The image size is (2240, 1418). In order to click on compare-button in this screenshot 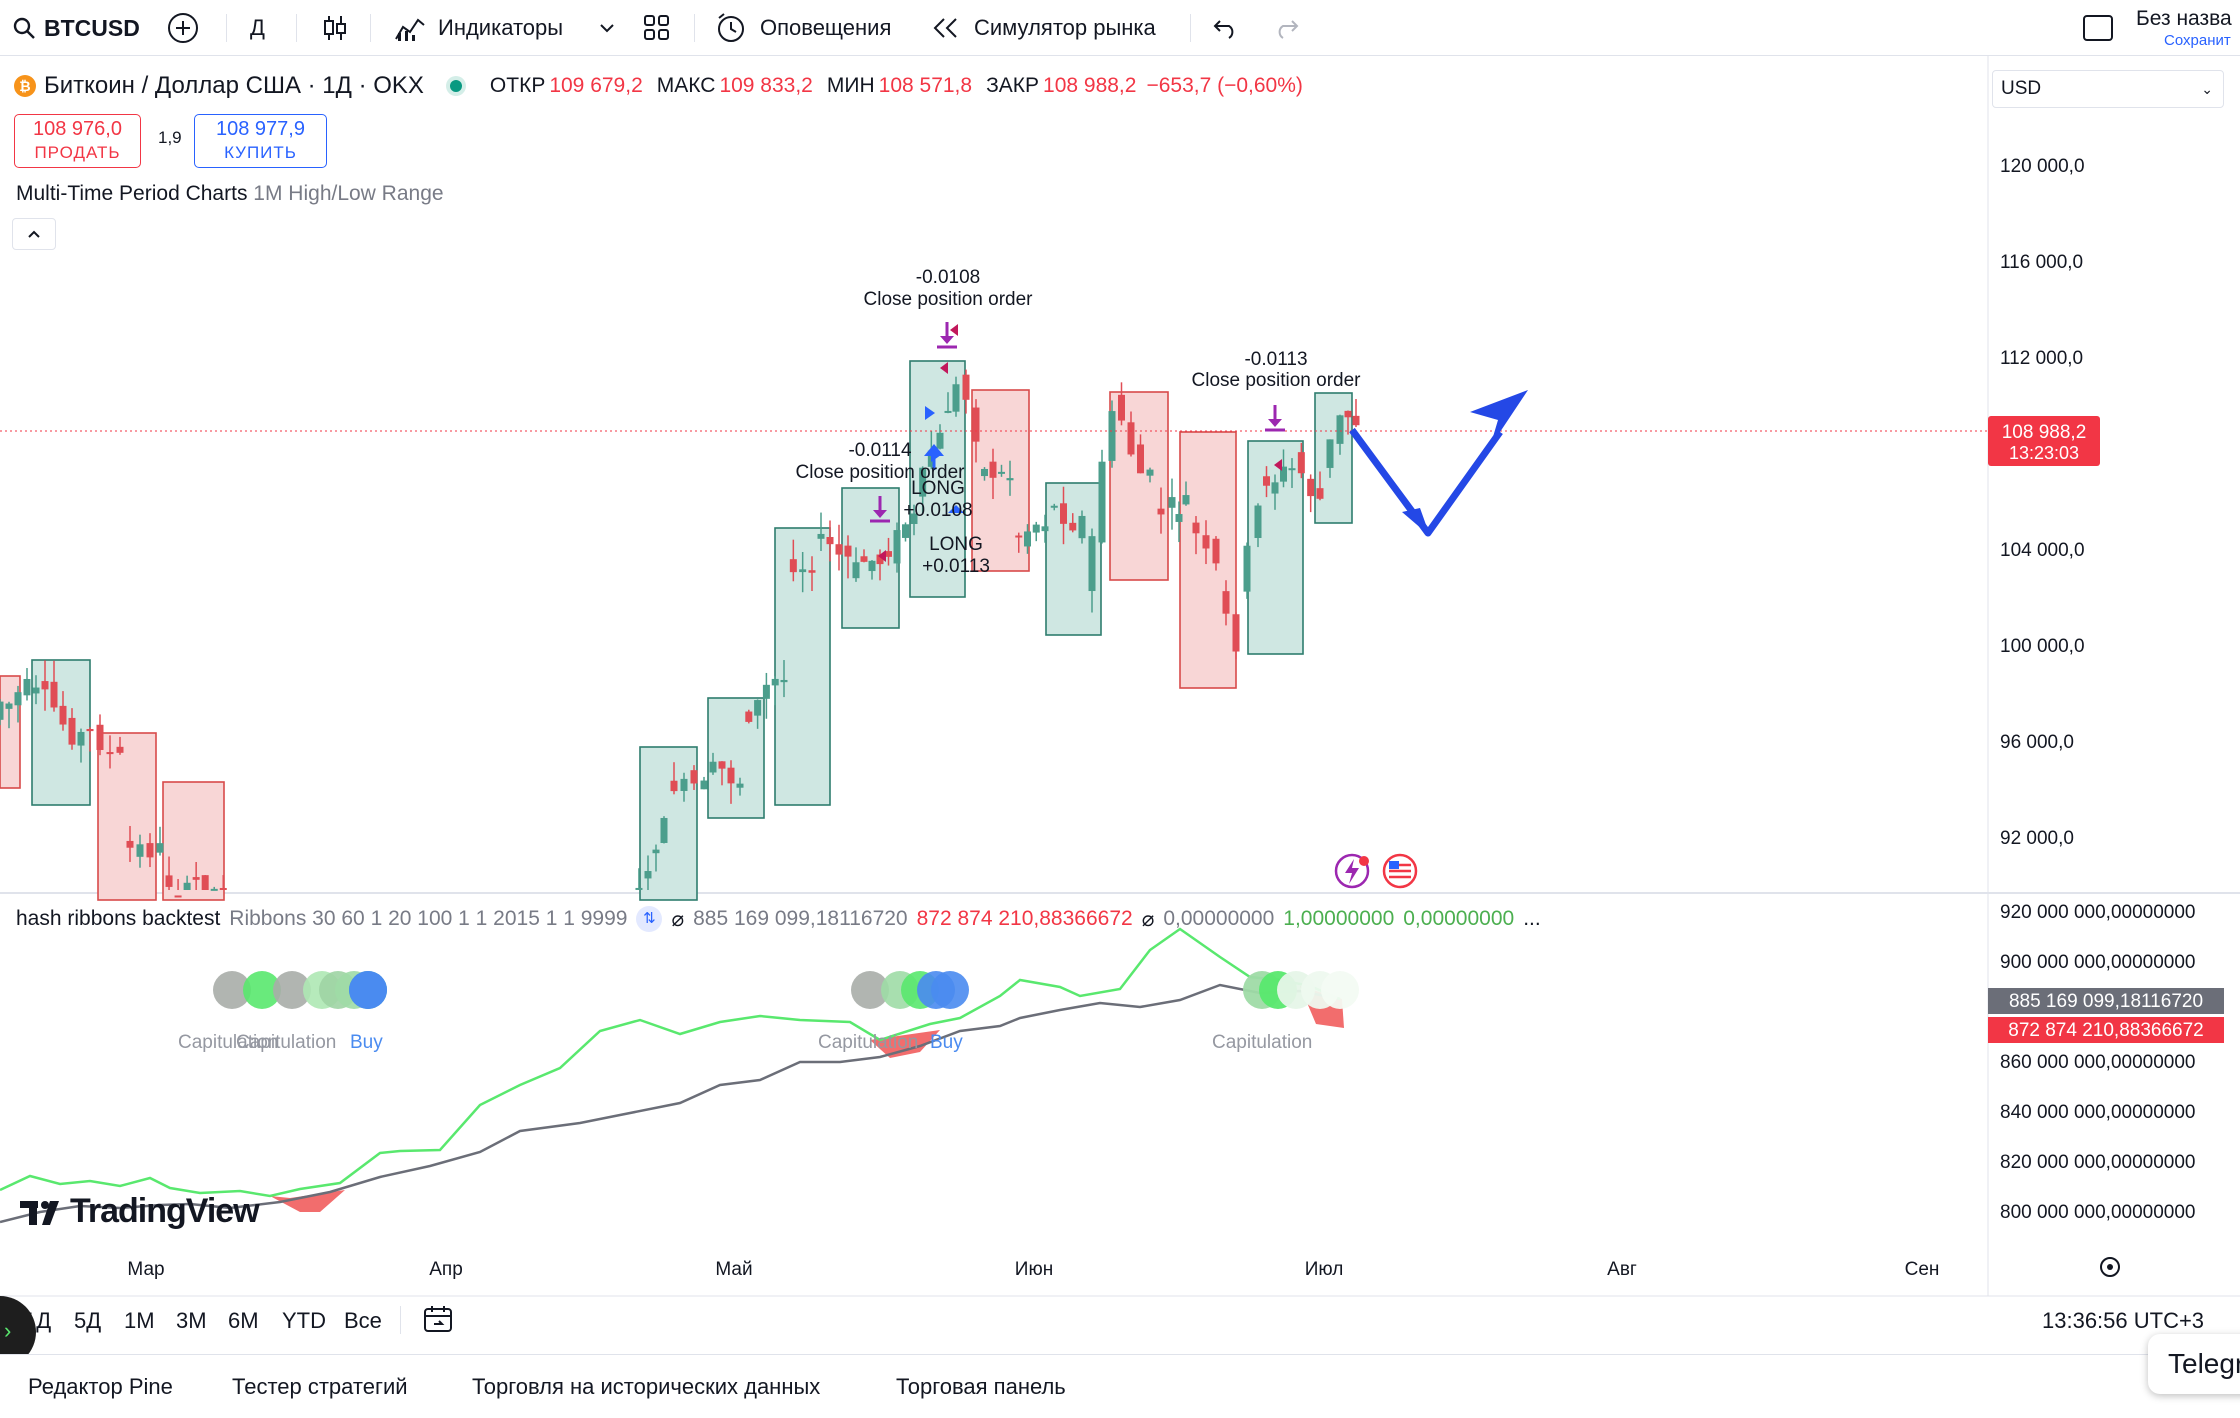, I will do `click(183, 28)`.